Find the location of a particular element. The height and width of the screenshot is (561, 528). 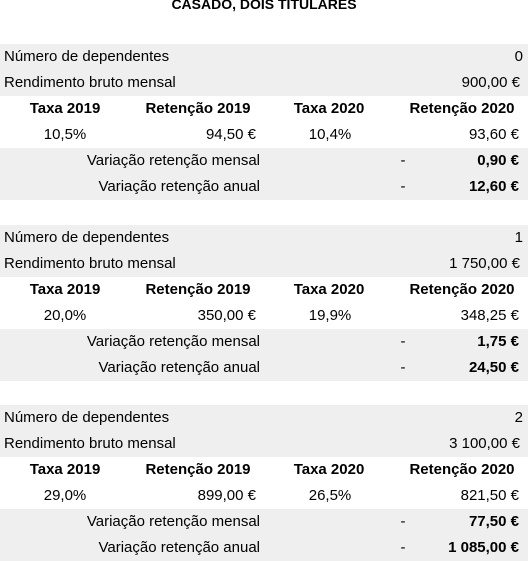

variacao-row: Variação retenção anual - 24,50 € is located at coordinates (264, 368).